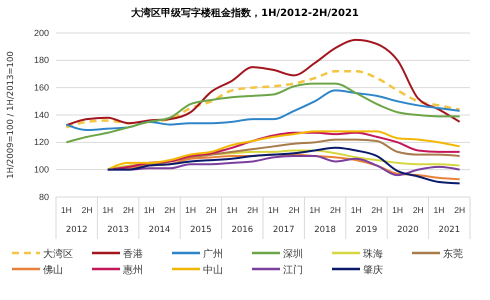 This screenshot has height=300, width=490. What do you see at coordinates (132, 270) in the screenshot?
I see `legend-label: 惠州` at bounding box center [132, 270].